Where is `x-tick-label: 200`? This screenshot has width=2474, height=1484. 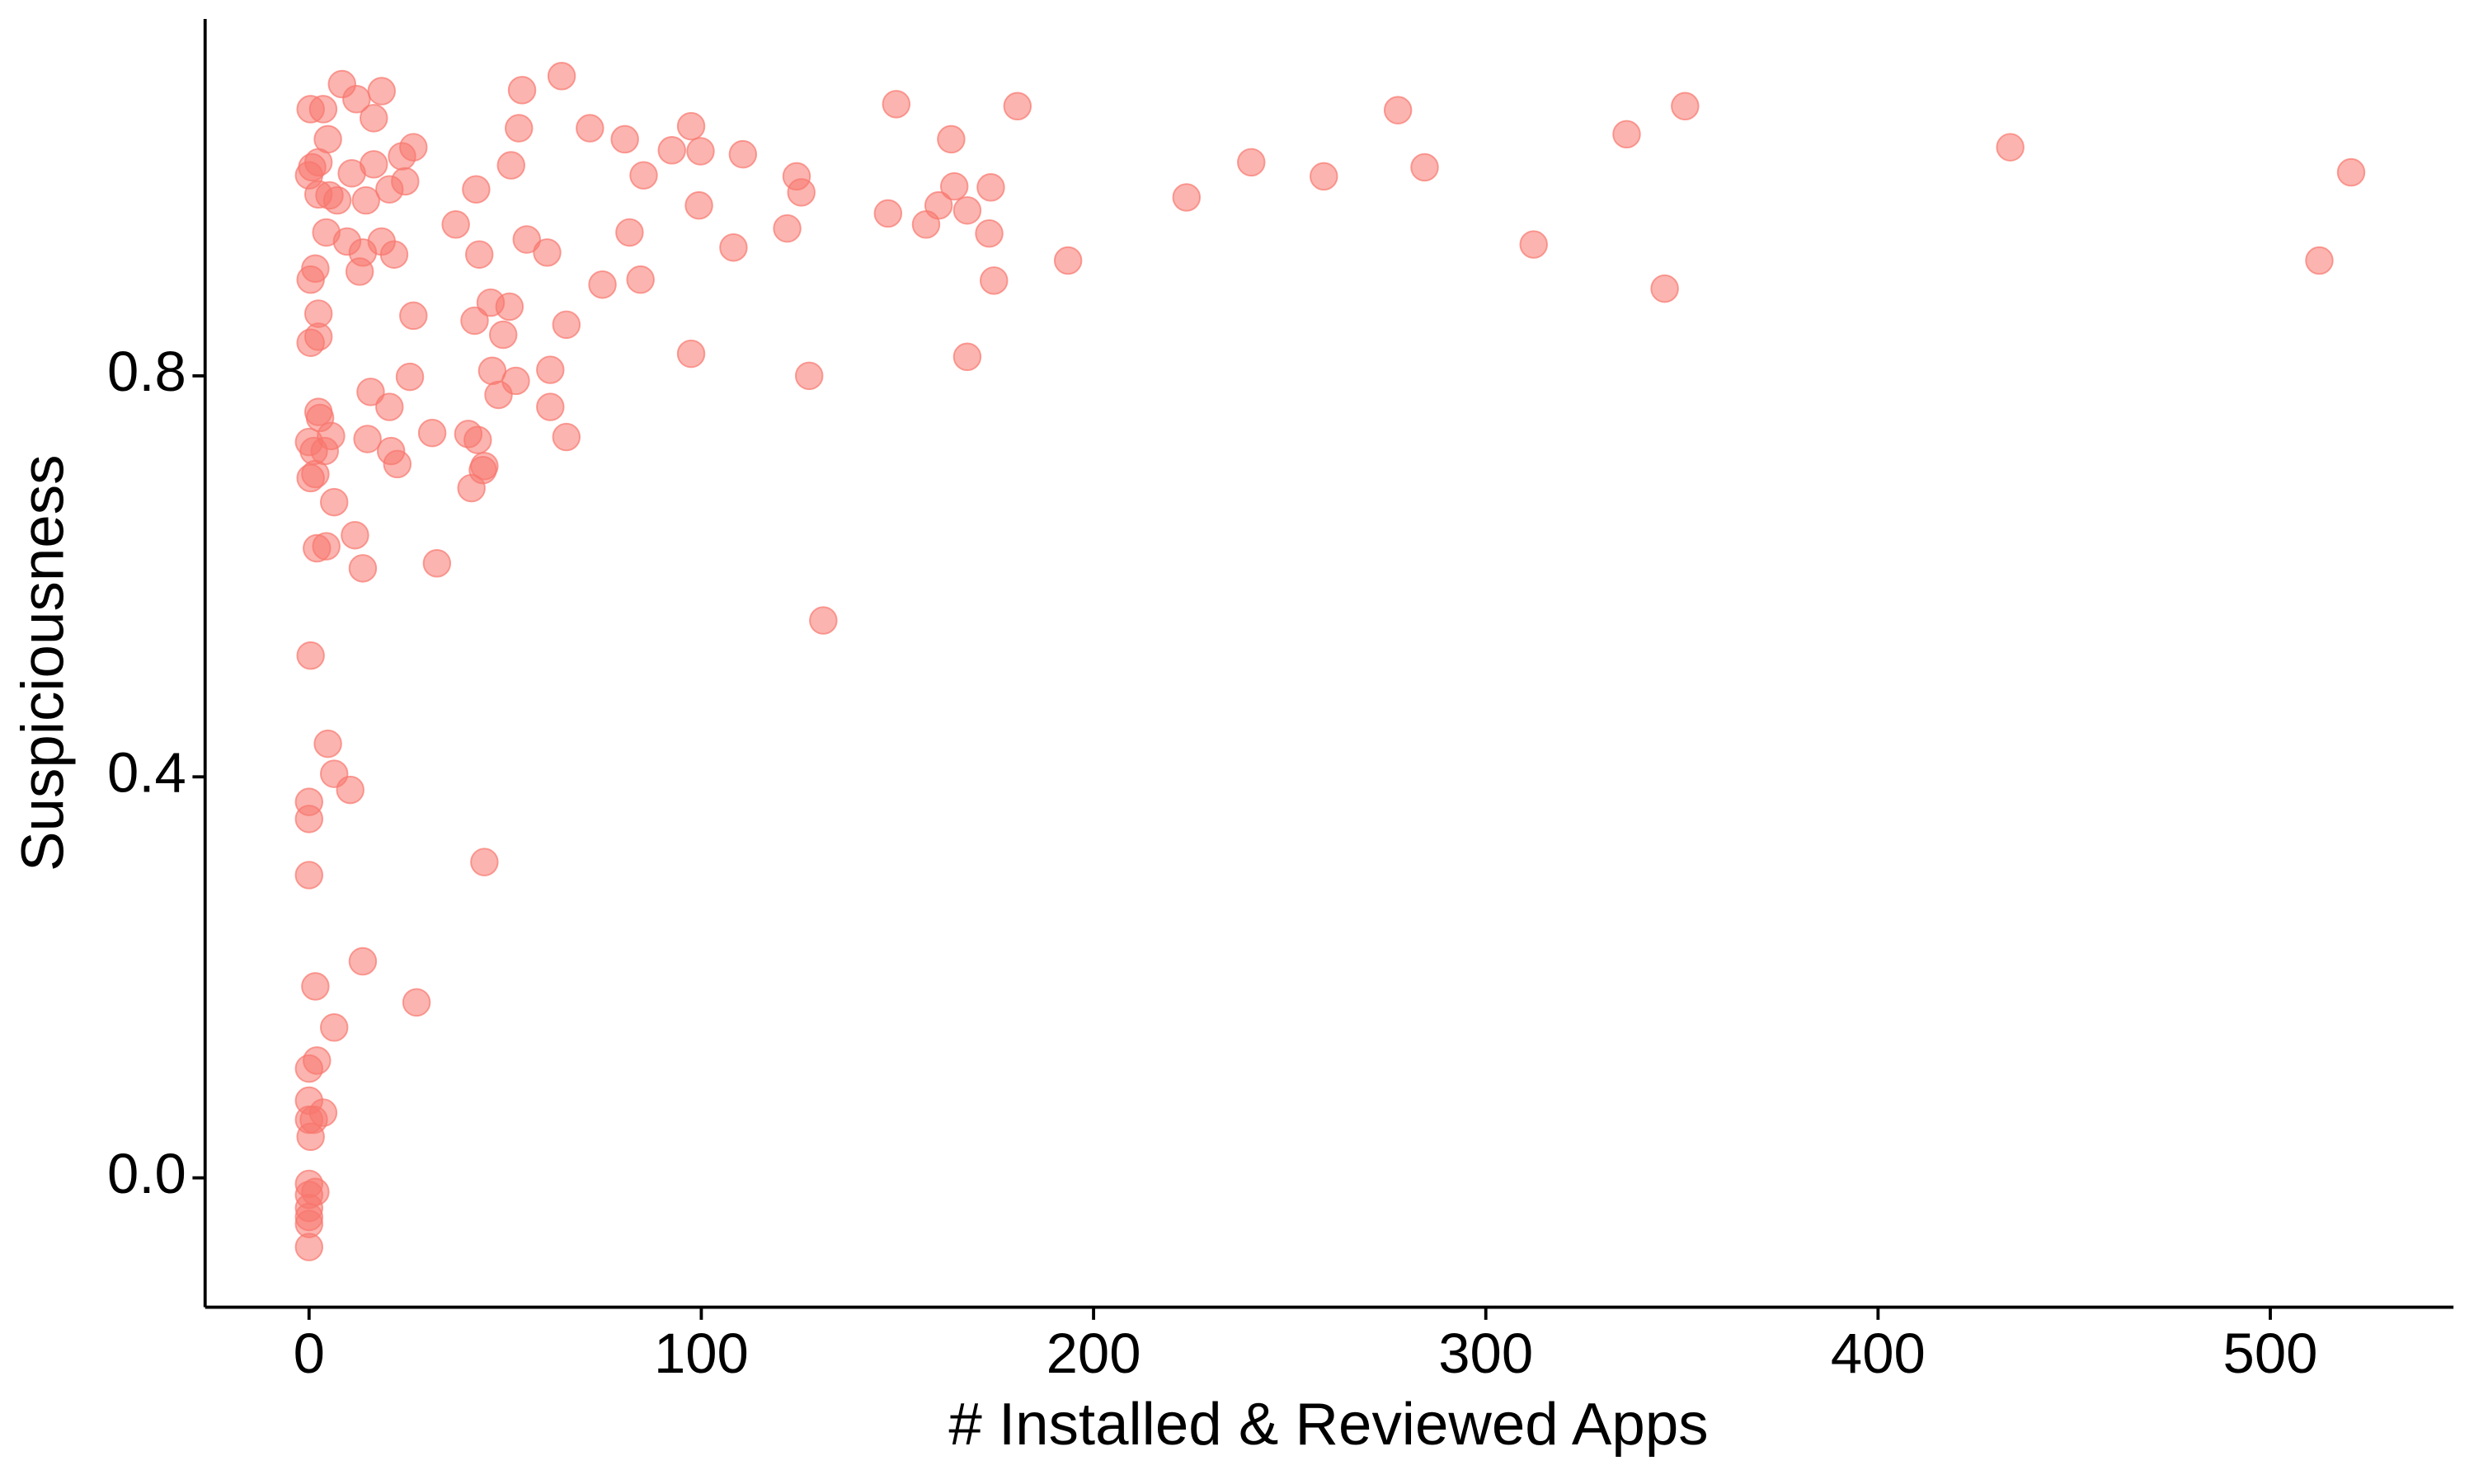
x-tick-label: 200 is located at coordinates (1094, 1353).